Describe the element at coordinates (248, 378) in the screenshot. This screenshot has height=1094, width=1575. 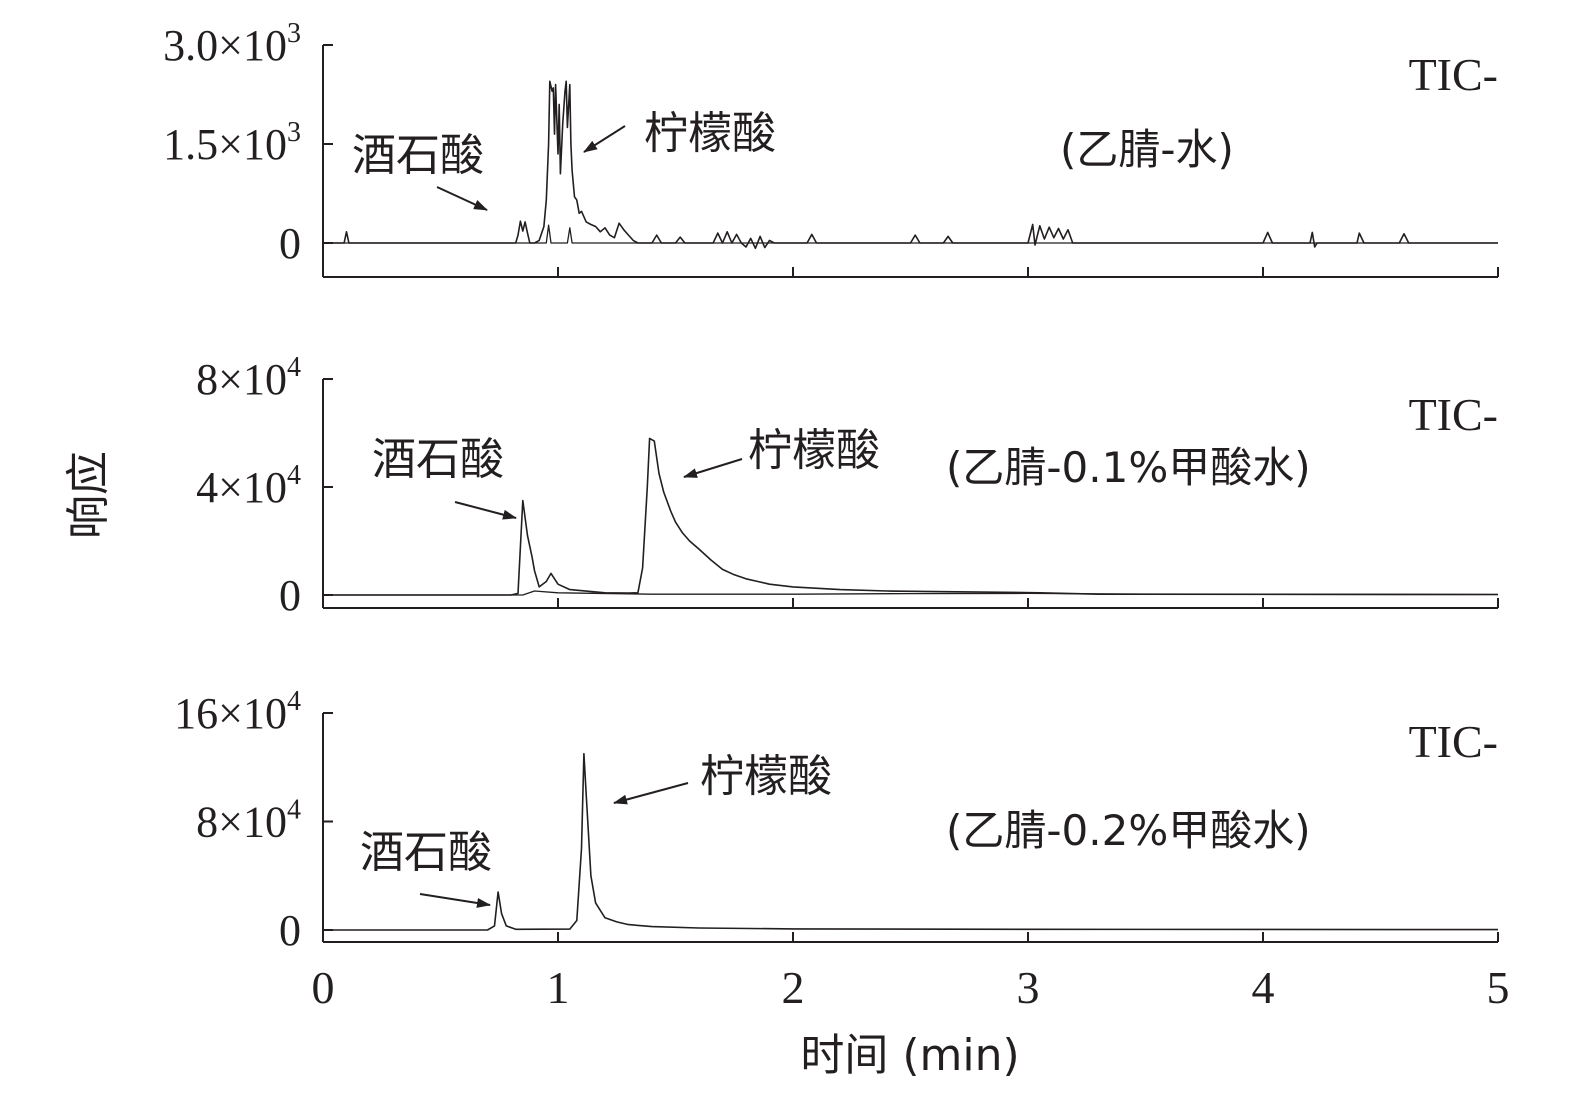
I see `panel-2-y-tick-label: 8×10⁴` at that location.